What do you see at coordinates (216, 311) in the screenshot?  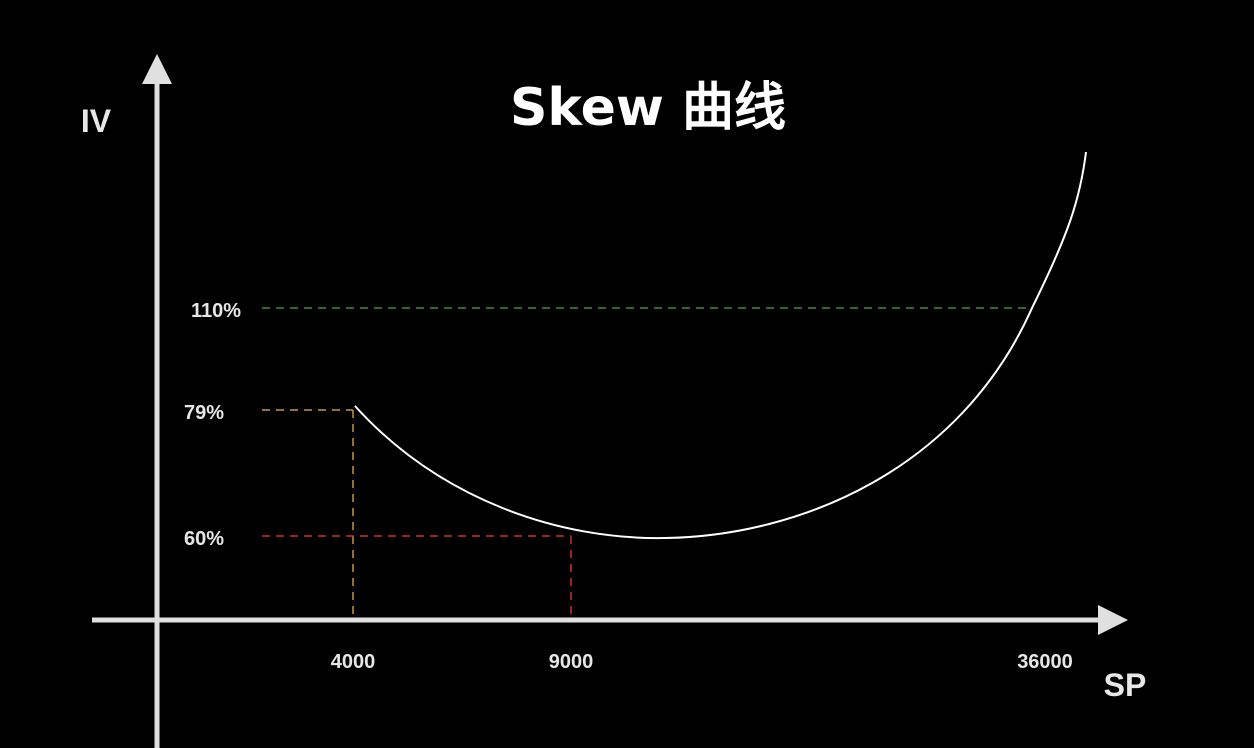 I see `y-tick-label-110: 110%` at bounding box center [216, 311].